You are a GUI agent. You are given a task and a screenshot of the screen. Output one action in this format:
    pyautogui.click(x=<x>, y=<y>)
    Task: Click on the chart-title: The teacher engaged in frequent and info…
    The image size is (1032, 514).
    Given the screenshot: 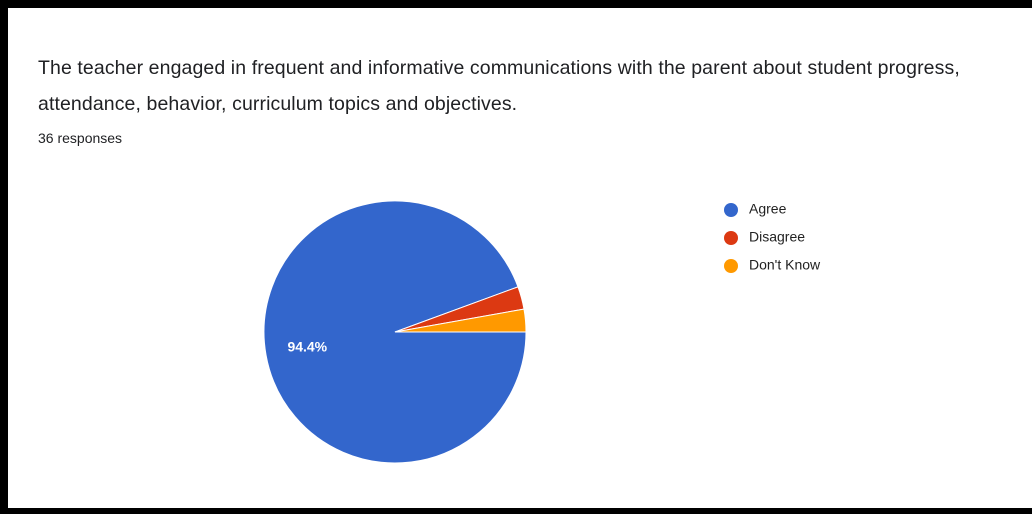 What is the action you would take?
    pyautogui.click(x=499, y=86)
    